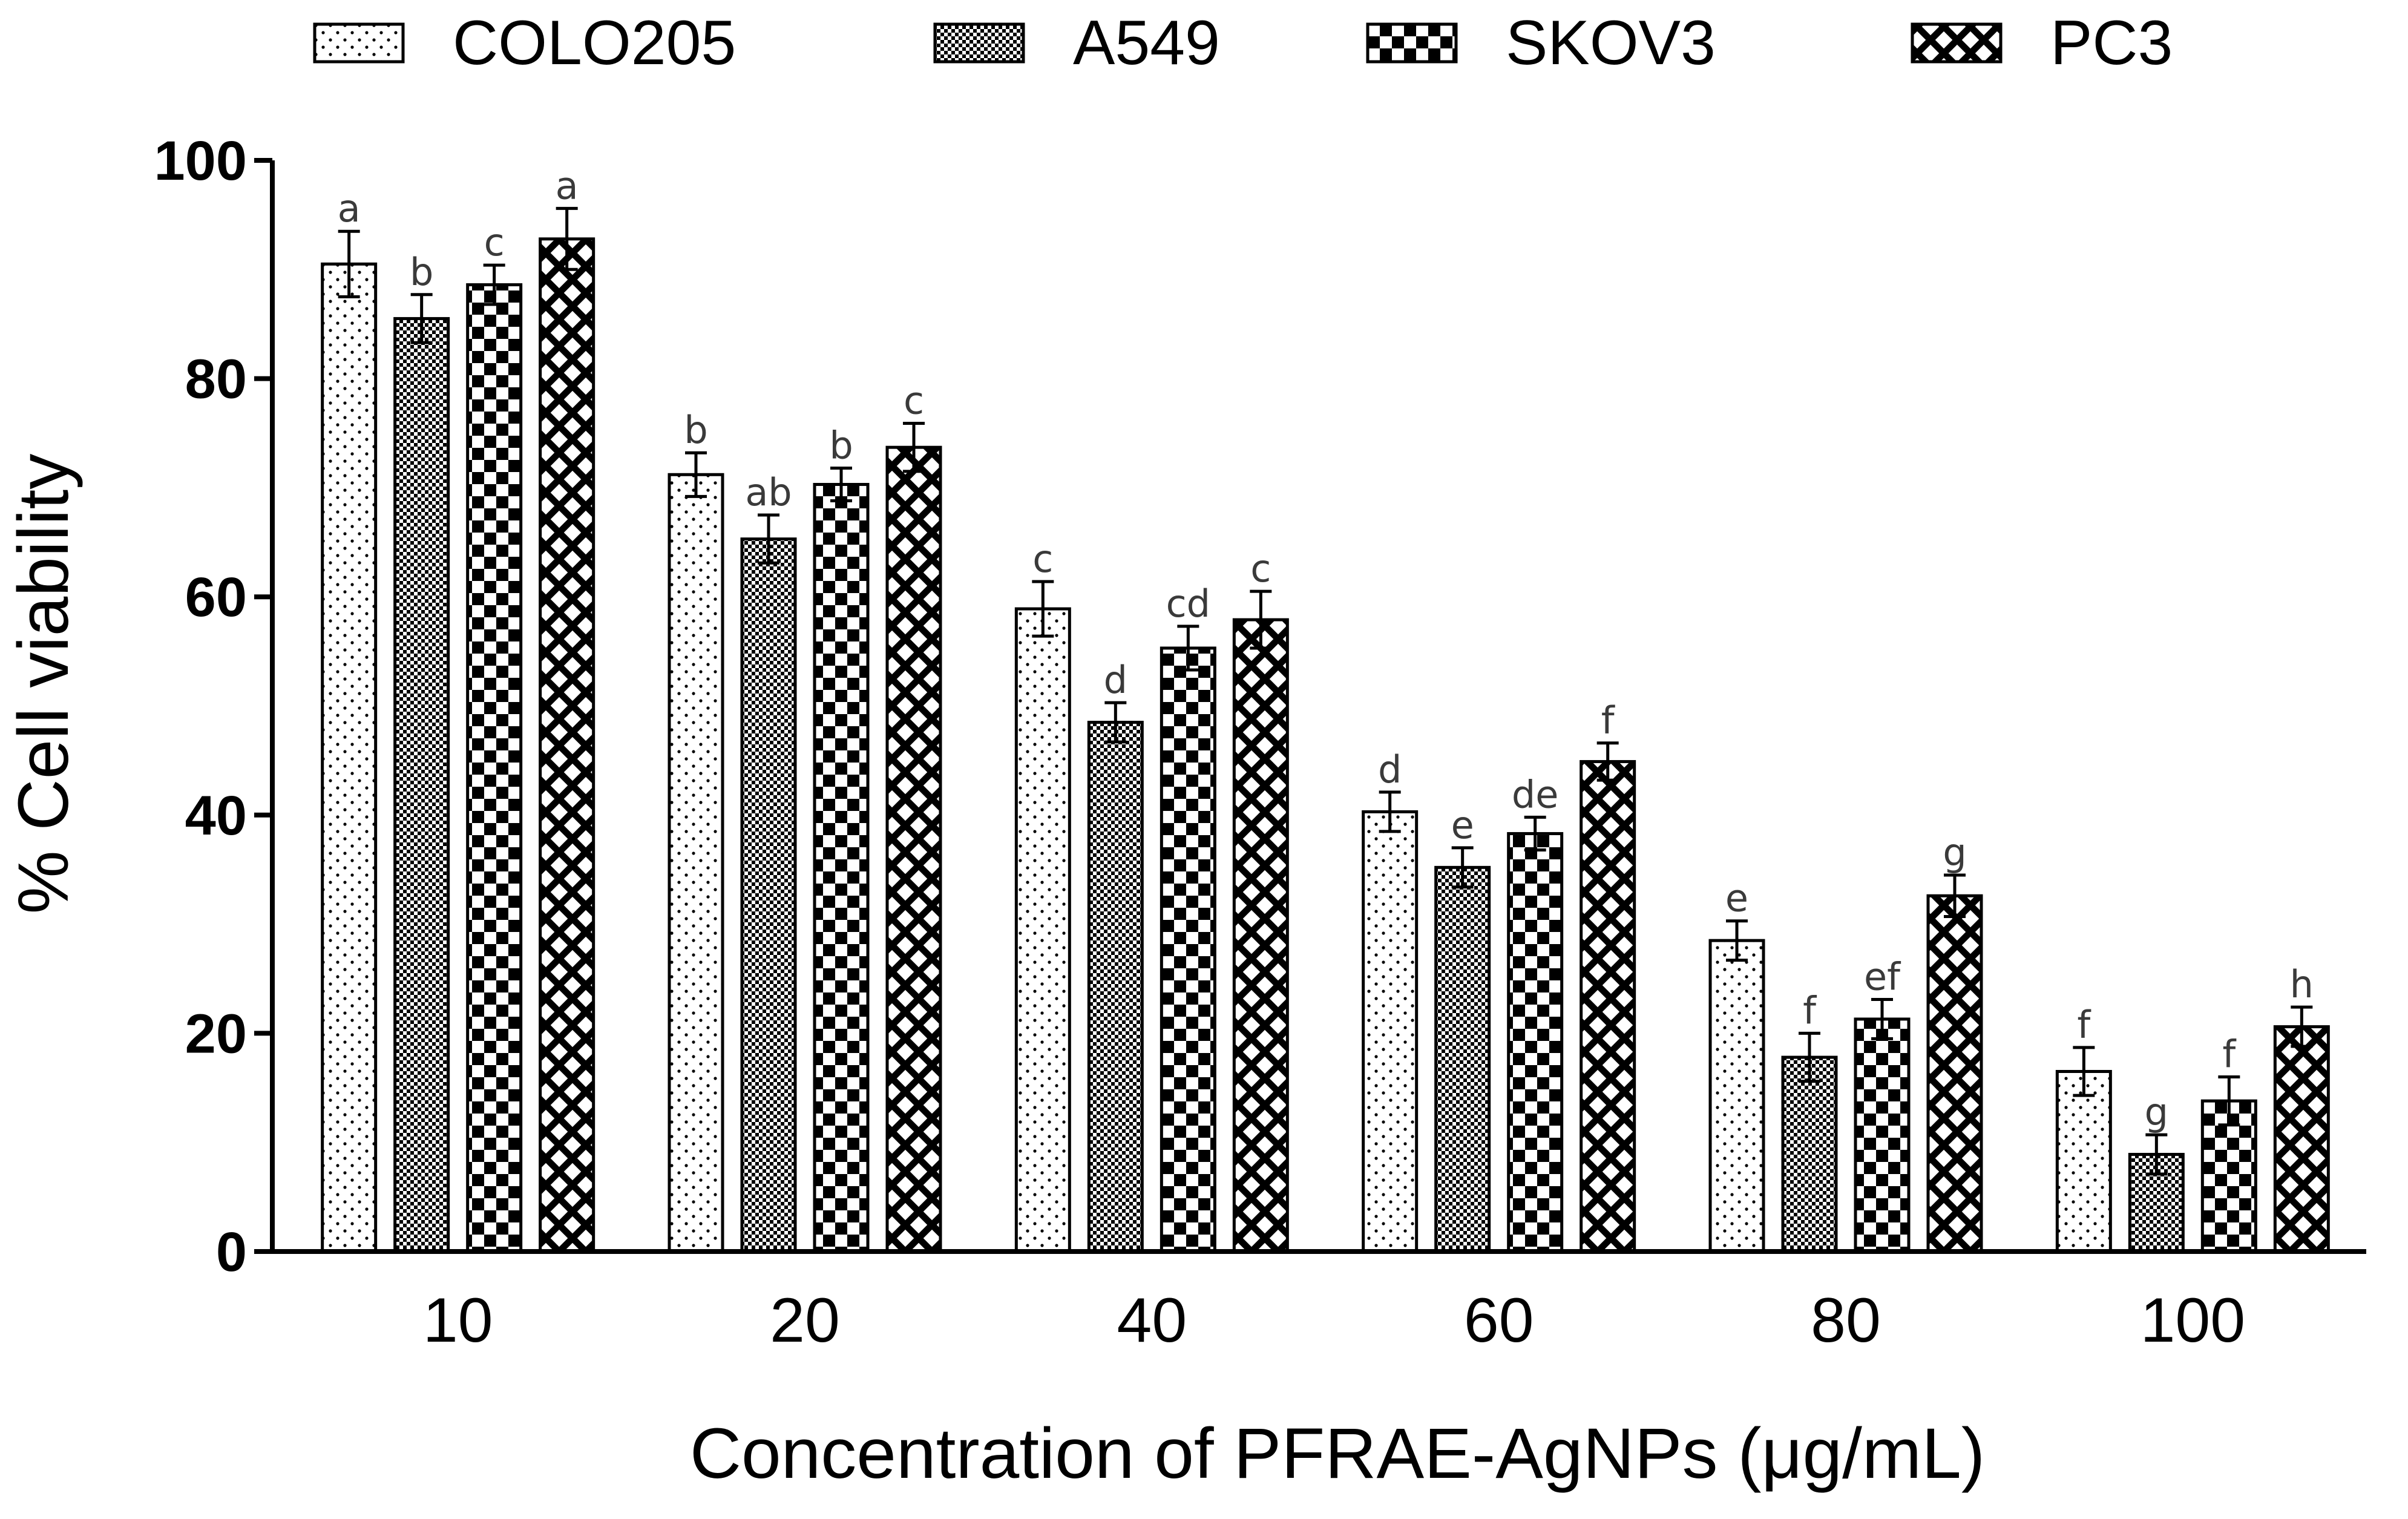  I want to click on legend-swatch-a549, so click(979, 43).